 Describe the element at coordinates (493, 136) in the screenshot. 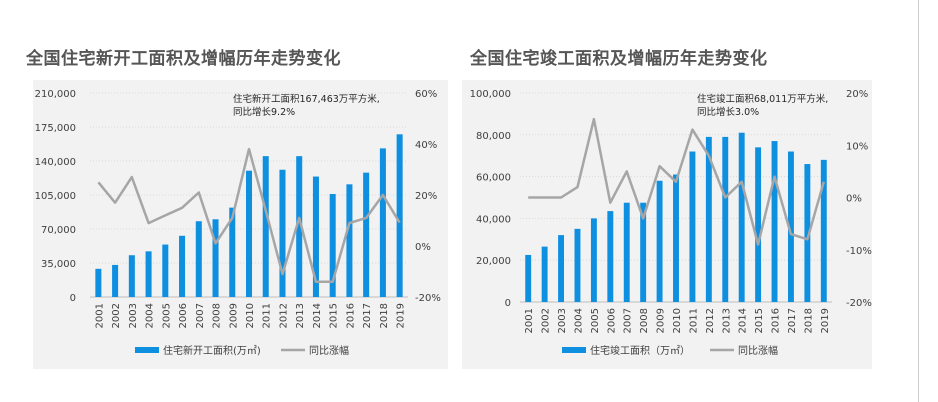

I see `y-left-tick-label: 80,000` at that location.